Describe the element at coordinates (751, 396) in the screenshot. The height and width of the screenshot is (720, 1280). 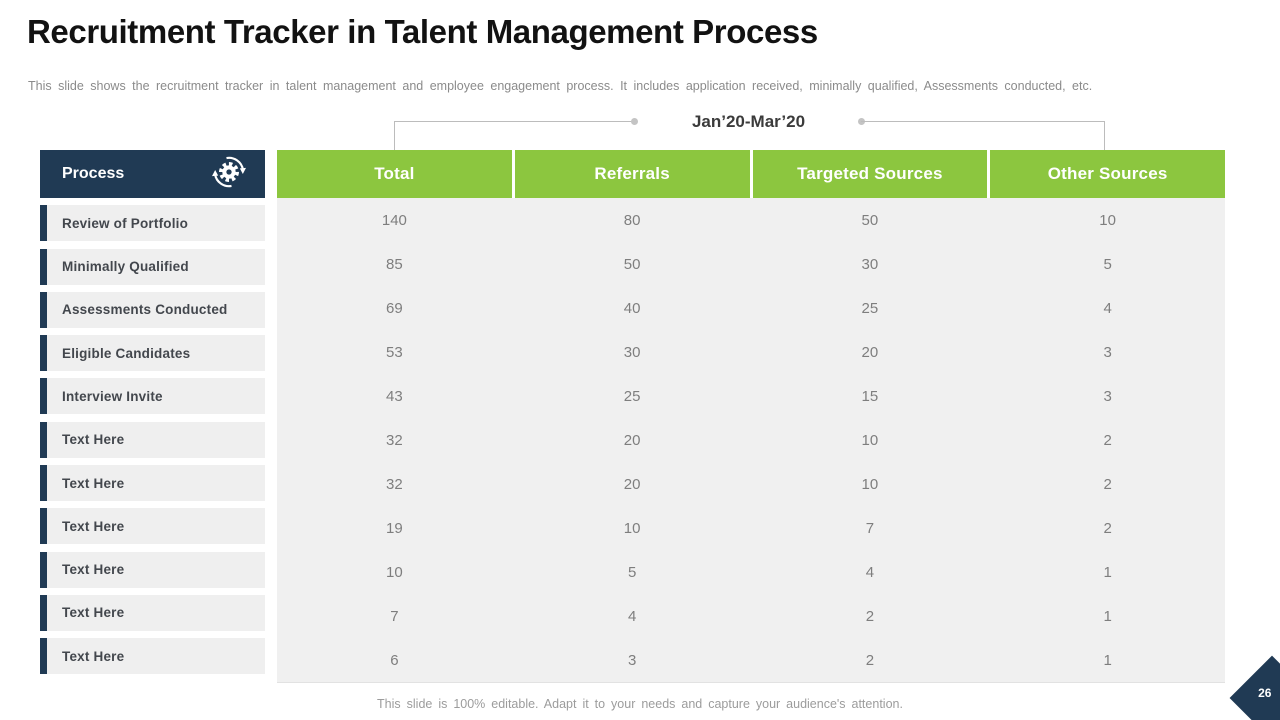
I see `table-row: 43 25 15 3` at that location.